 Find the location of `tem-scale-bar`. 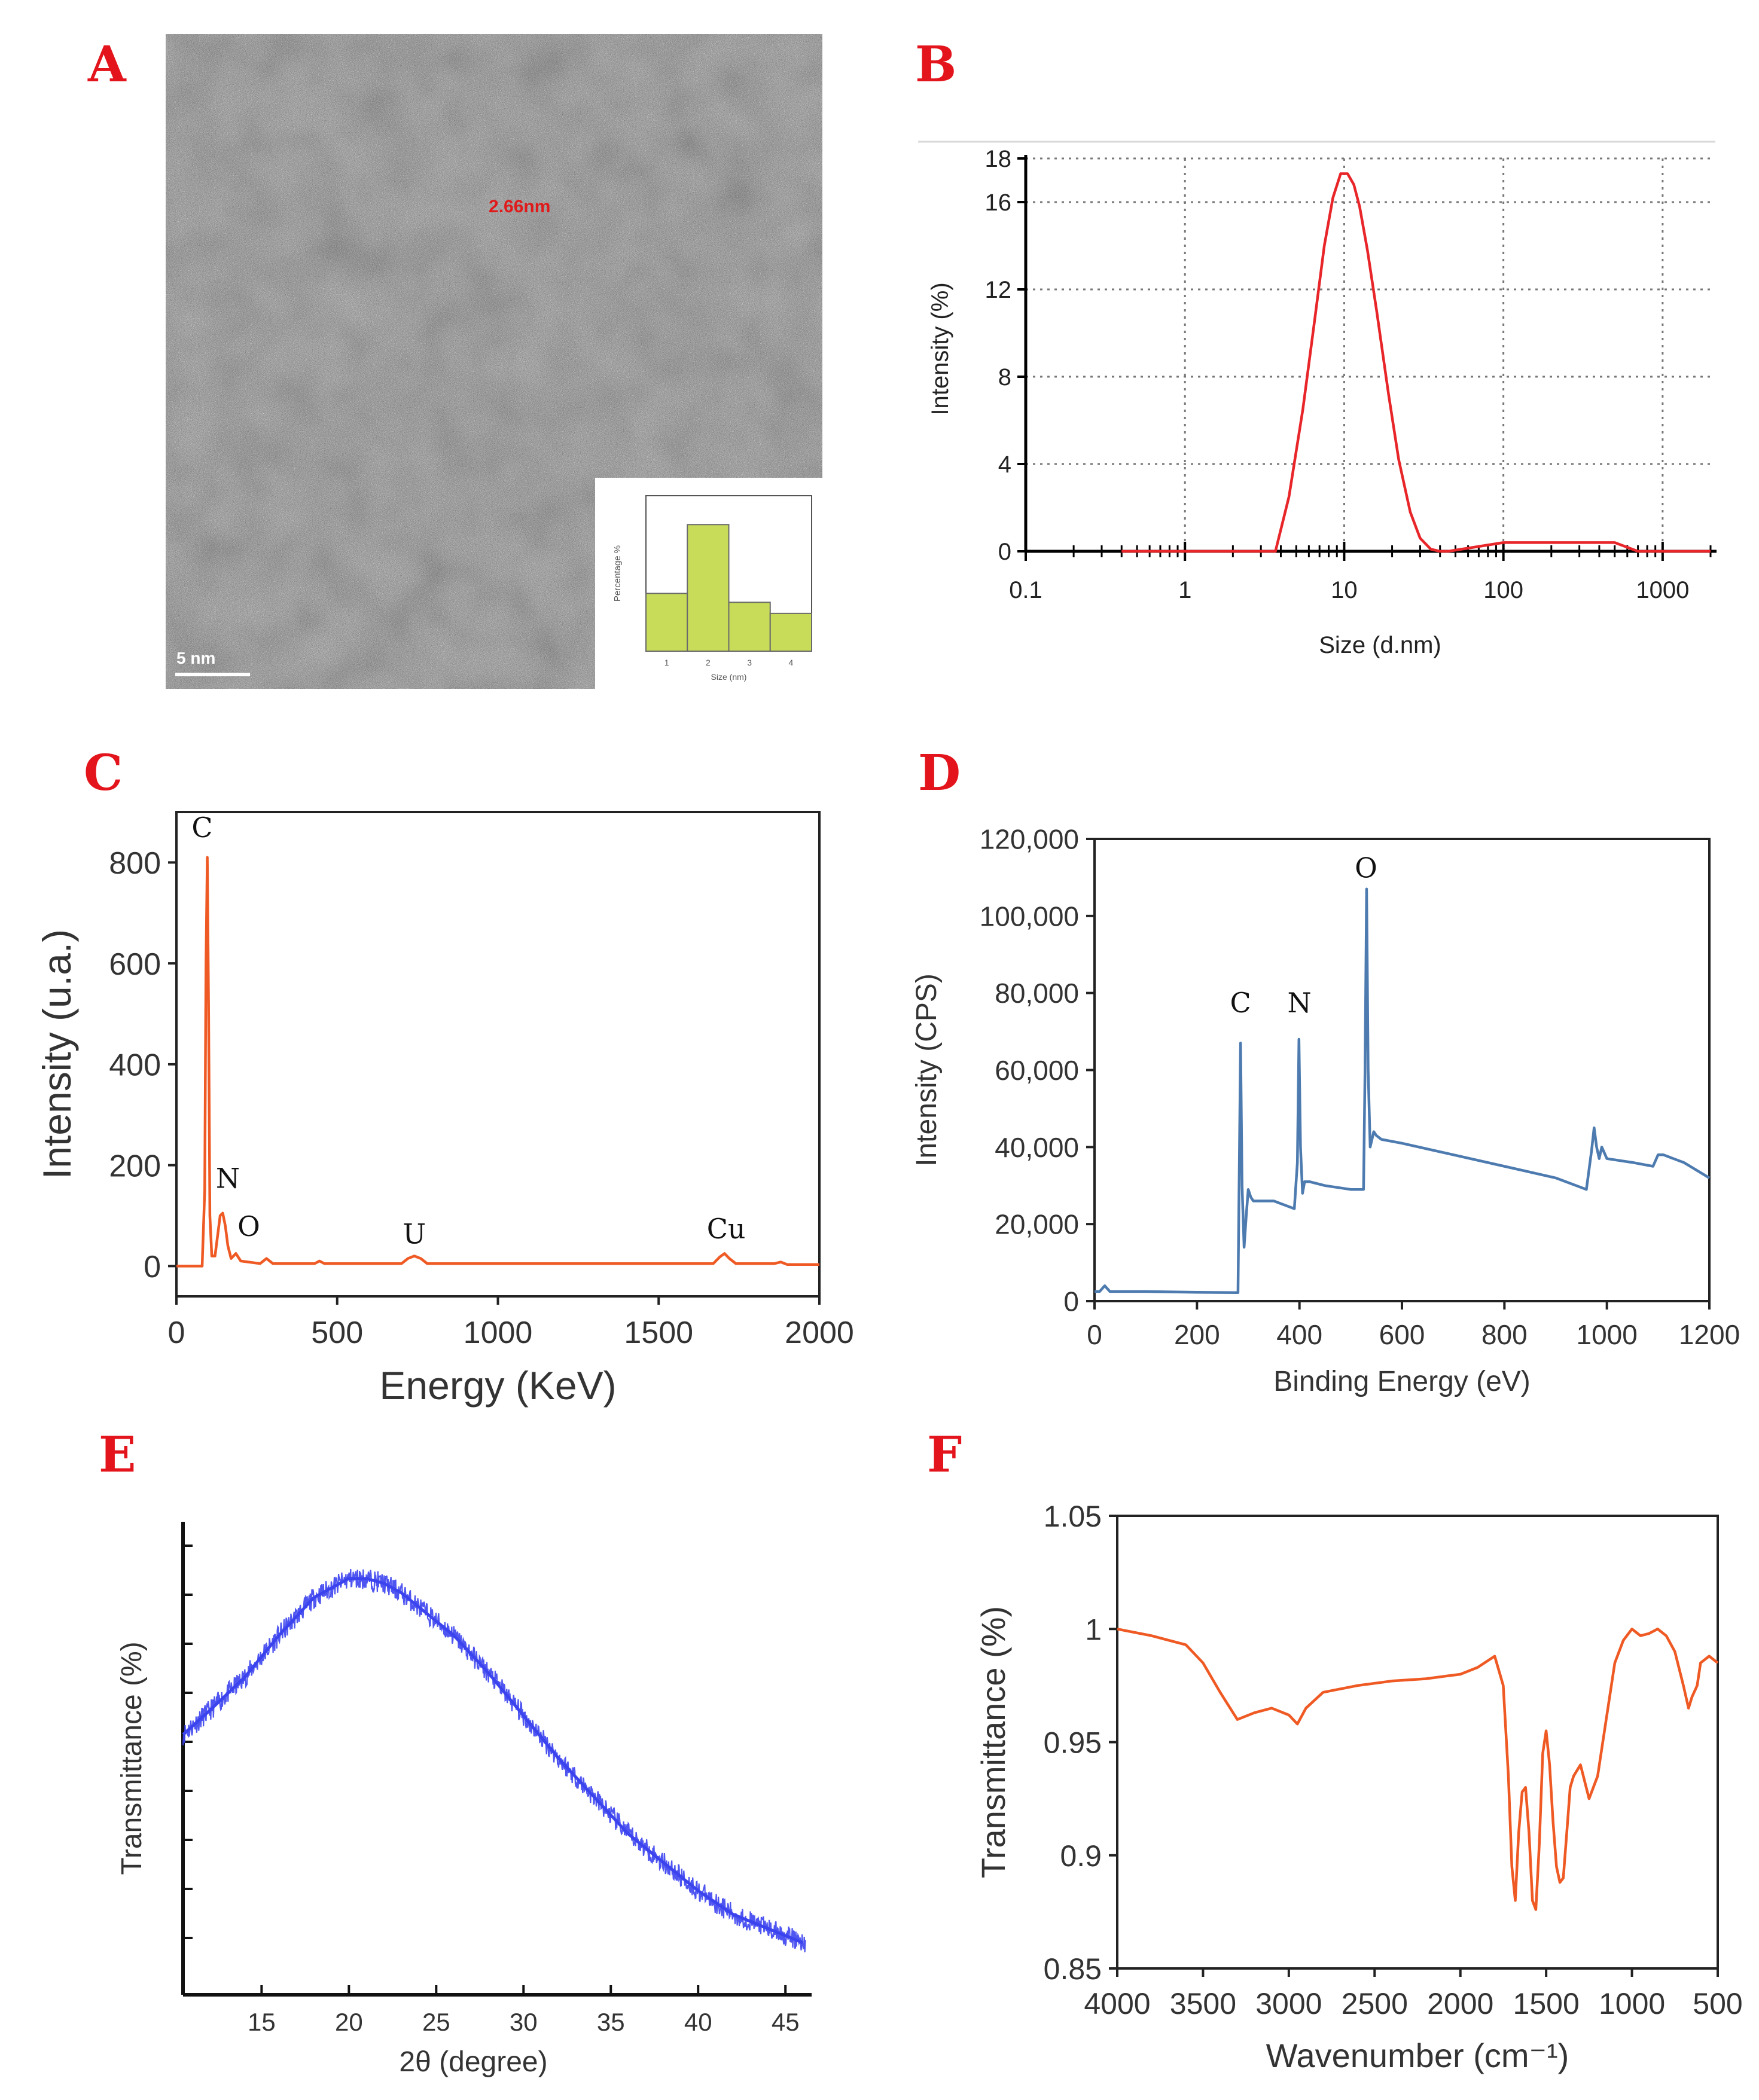

tem-scale-bar is located at coordinates (212, 674).